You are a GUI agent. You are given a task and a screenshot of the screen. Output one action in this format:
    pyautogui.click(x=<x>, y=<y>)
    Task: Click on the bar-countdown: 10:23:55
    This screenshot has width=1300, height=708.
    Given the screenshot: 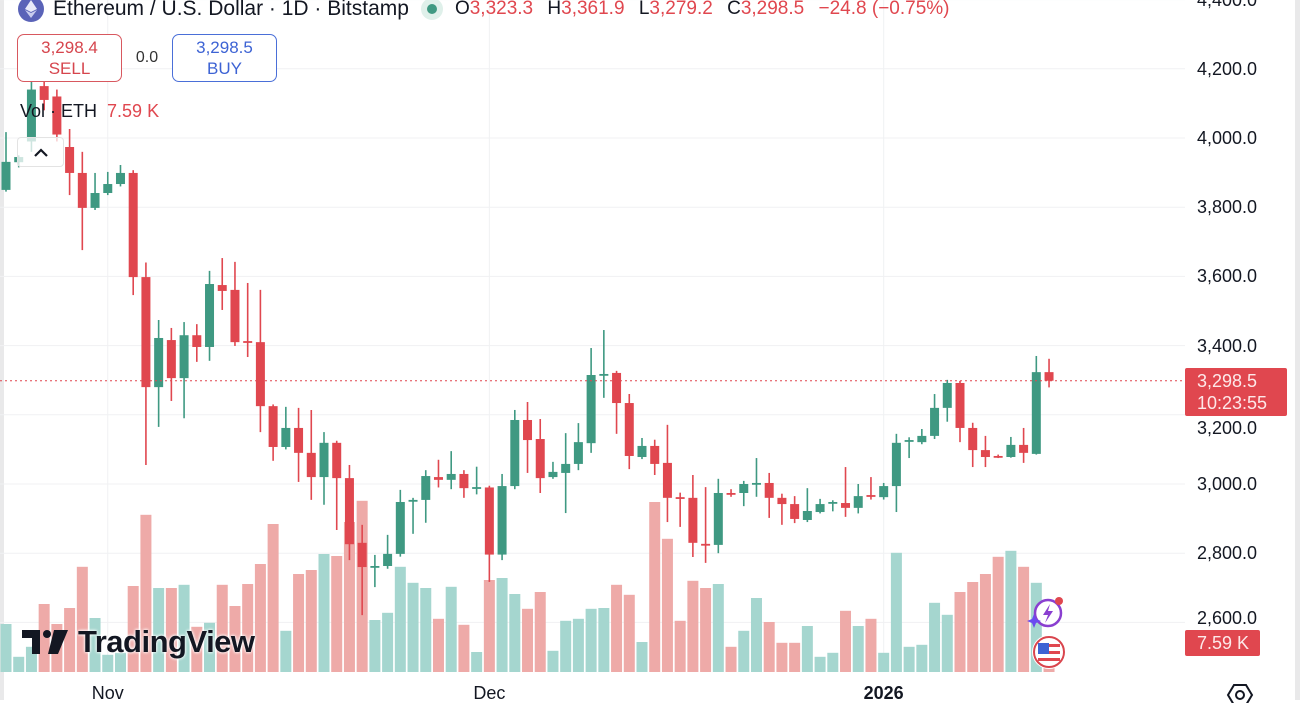 What is the action you would take?
    pyautogui.click(x=1232, y=403)
    